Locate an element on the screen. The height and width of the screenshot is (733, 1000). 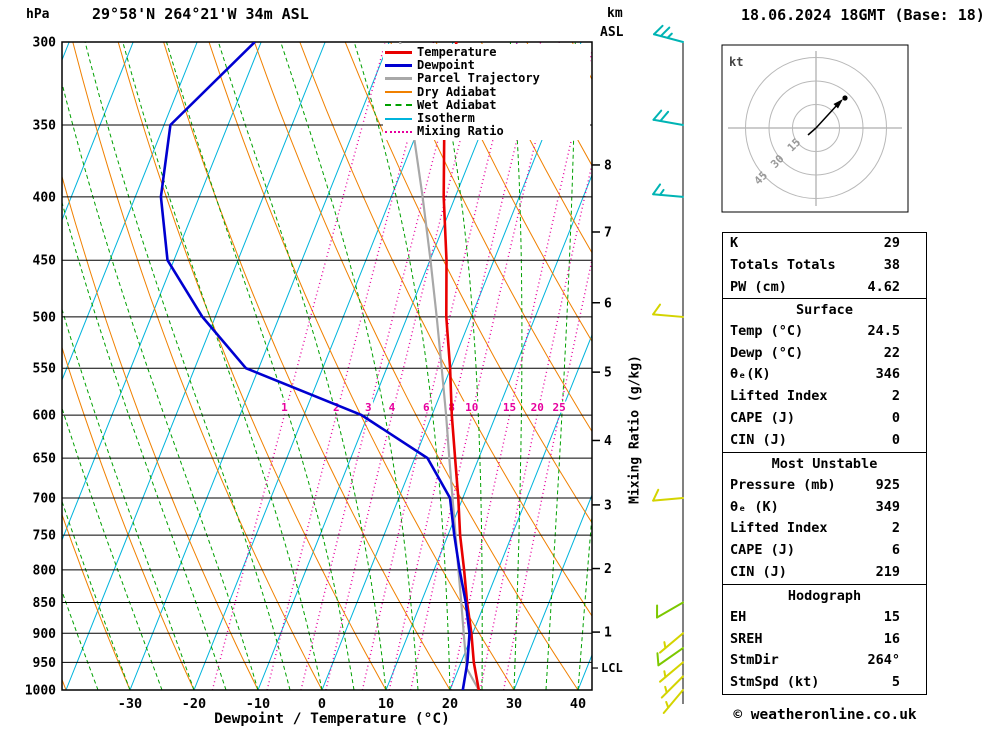
stat-value: 29 is located at coordinates (891, 243).